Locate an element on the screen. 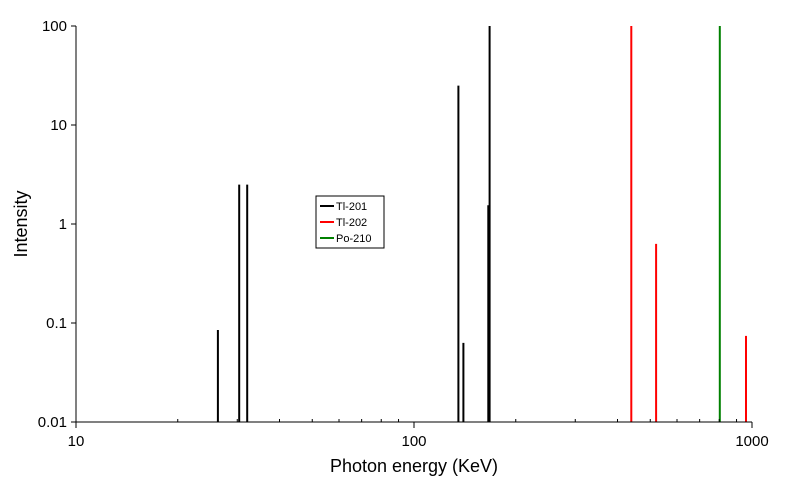 The height and width of the screenshot is (489, 800). y-tick-label: 0.1 is located at coordinates (56, 323).